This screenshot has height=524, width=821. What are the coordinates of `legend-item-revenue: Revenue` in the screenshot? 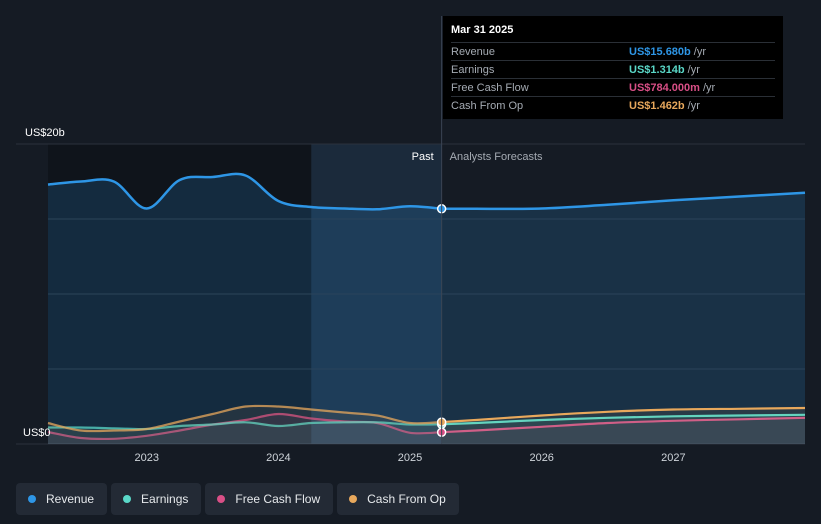 It's located at (62, 499).